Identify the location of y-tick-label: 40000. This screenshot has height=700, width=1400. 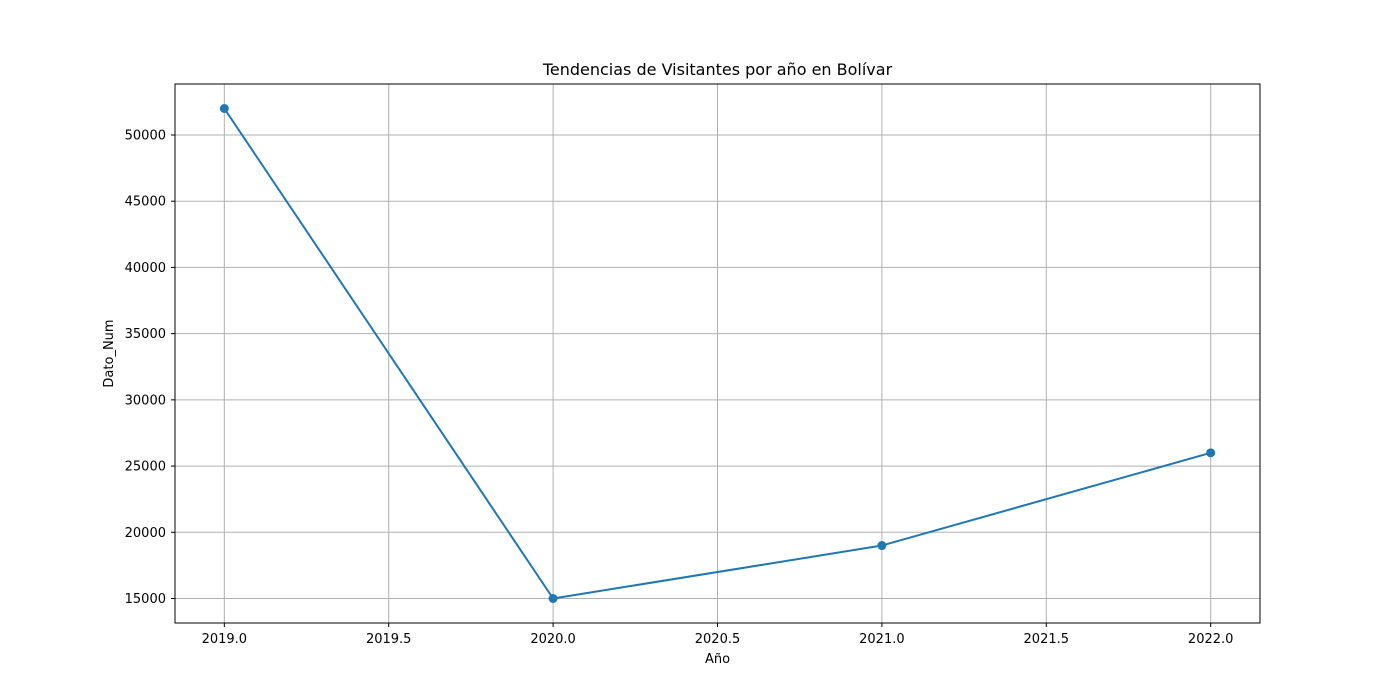
(145, 268).